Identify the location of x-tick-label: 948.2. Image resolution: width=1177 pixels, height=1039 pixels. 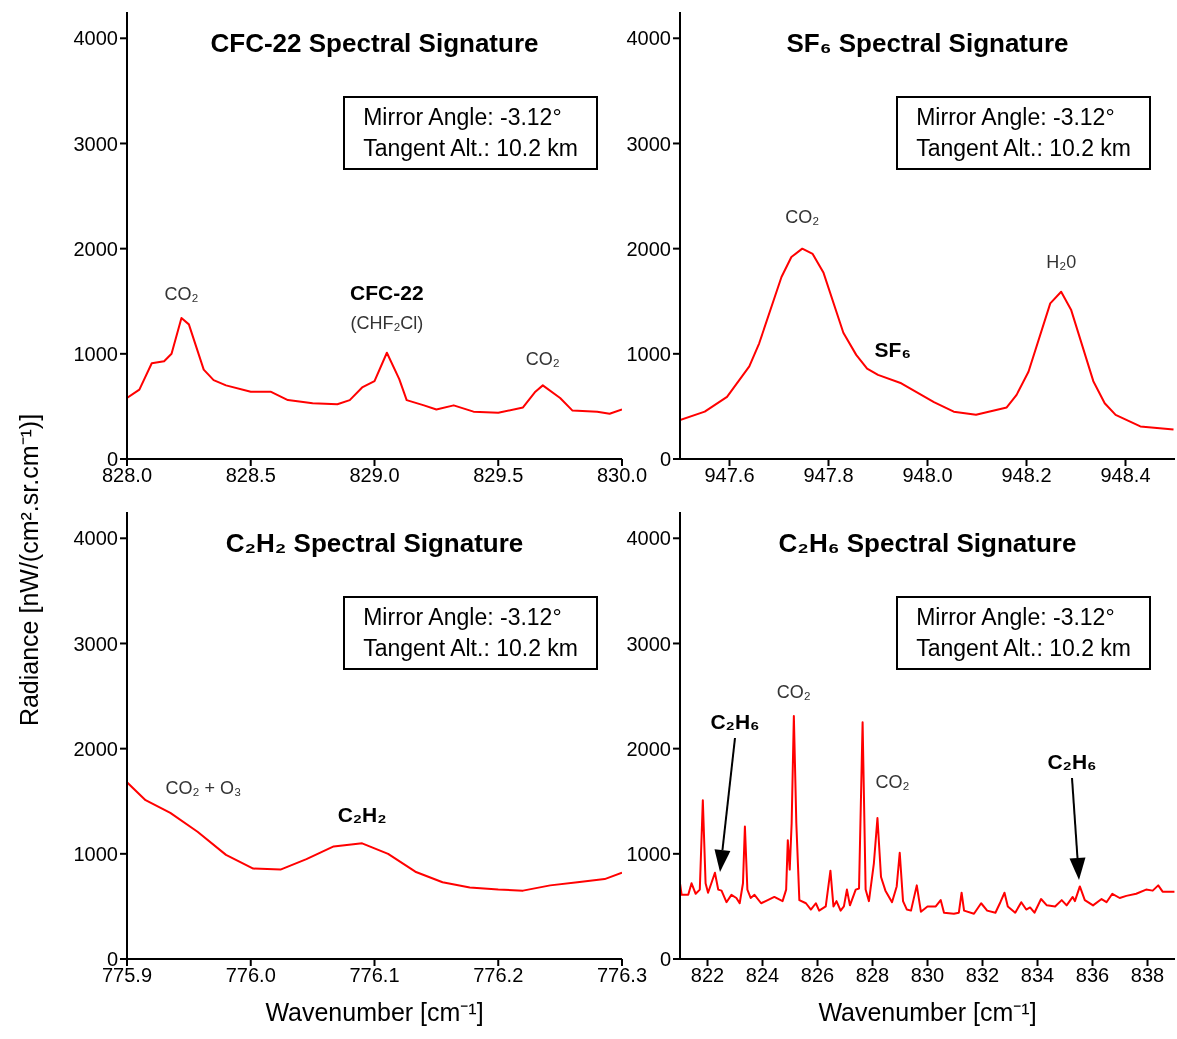
(1026, 475).